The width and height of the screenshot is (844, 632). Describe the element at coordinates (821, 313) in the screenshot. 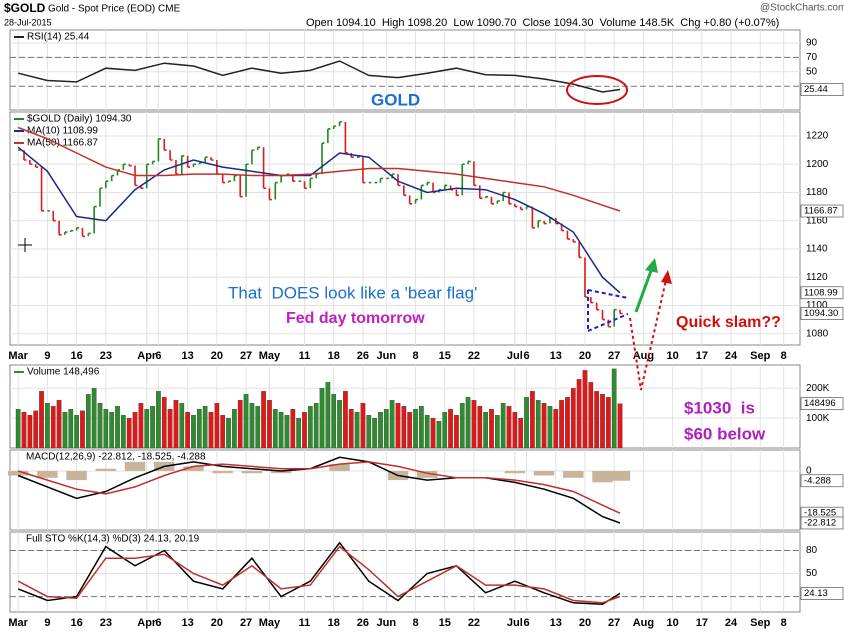

I see `value-box-label: 1094.30` at that location.